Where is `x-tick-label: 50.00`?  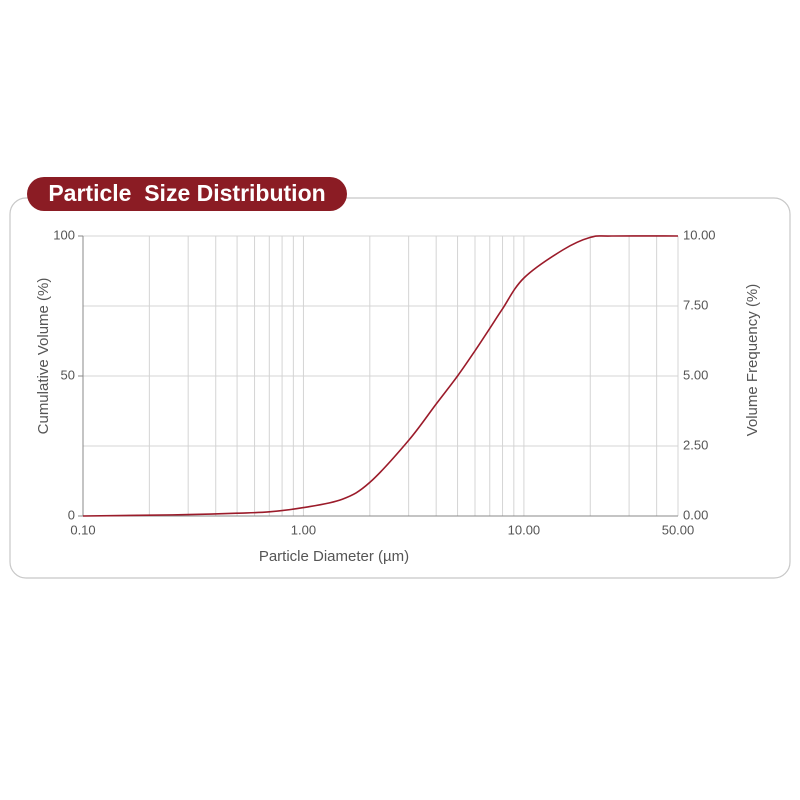 x-tick-label: 50.00 is located at coordinates (678, 529).